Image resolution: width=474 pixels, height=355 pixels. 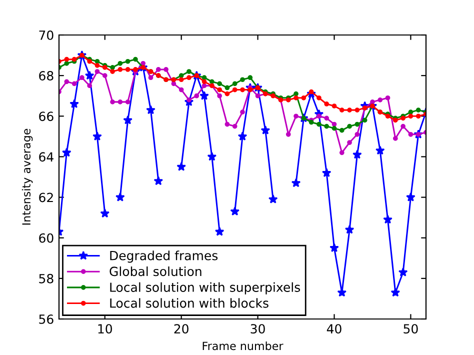 I want to click on y-tick-label: 60, so click(x=46, y=238).